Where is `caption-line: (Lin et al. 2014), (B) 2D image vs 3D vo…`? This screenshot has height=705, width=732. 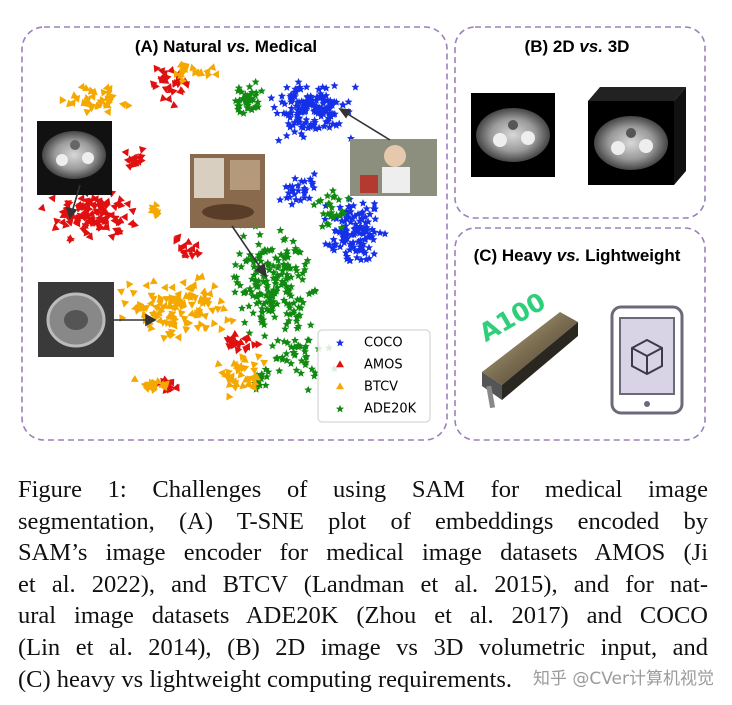
caption-line: (Lin et al. 2014), (B) 2D image vs 3D vo… is located at coordinates (363, 647).